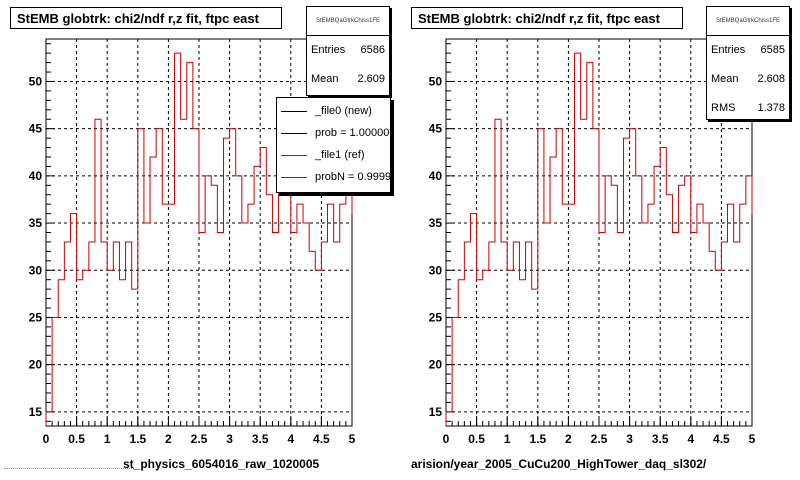 This screenshot has width=800, height=480. I want to click on right-y-tick-label: 40, so click(436, 176).